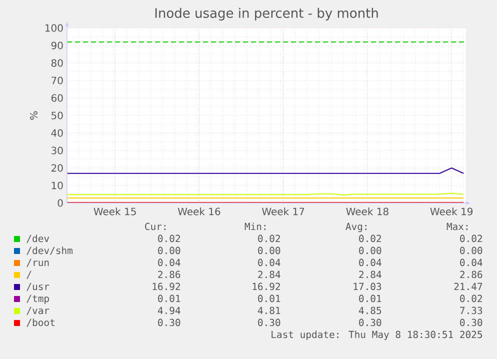  I want to click on legend-label: /dev/shm, so click(49, 250).